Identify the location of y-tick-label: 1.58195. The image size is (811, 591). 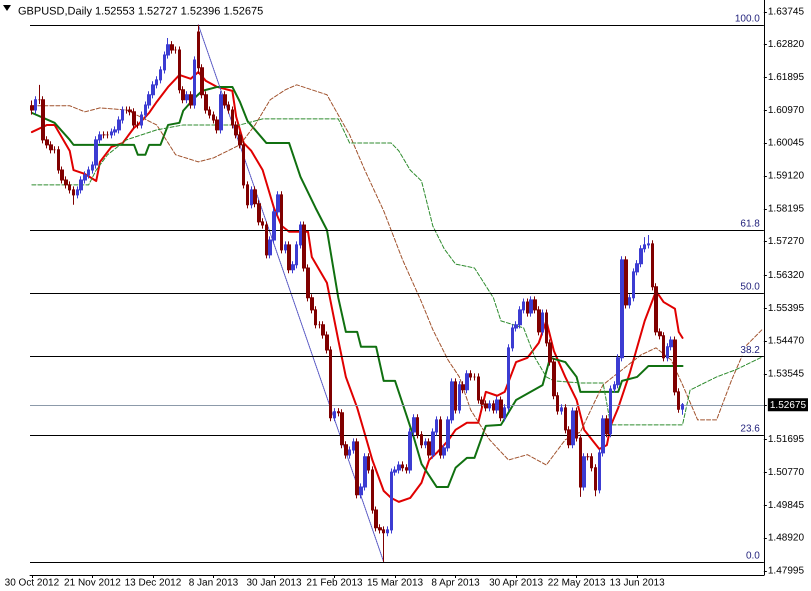
(786, 208).